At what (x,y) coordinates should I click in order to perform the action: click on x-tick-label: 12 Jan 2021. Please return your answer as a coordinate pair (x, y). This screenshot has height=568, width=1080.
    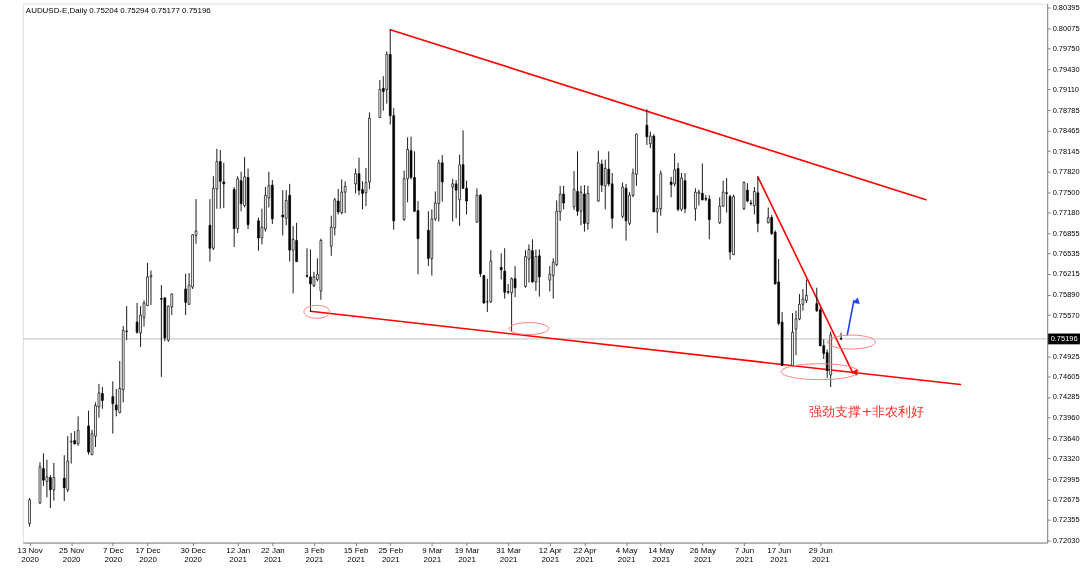
    Looking at the image, I should click on (238, 555).